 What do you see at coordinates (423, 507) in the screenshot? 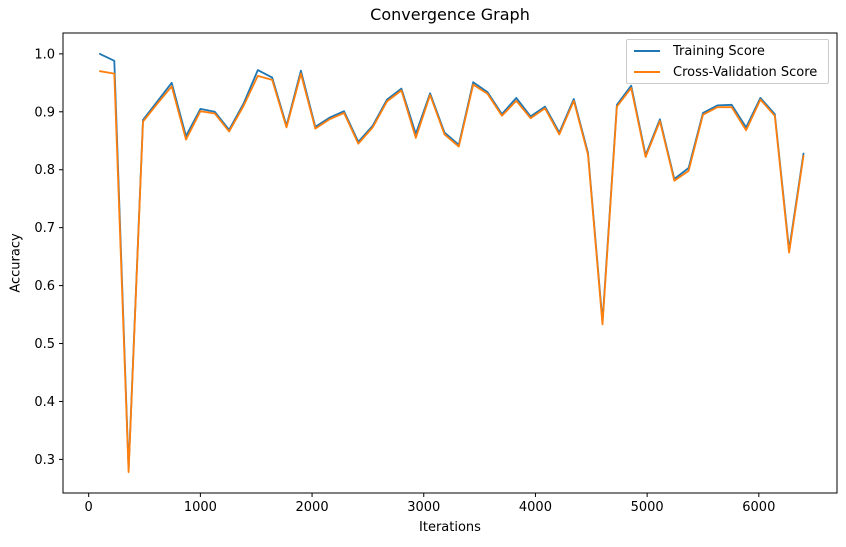
I see `x-tick-label: 3000` at bounding box center [423, 507].